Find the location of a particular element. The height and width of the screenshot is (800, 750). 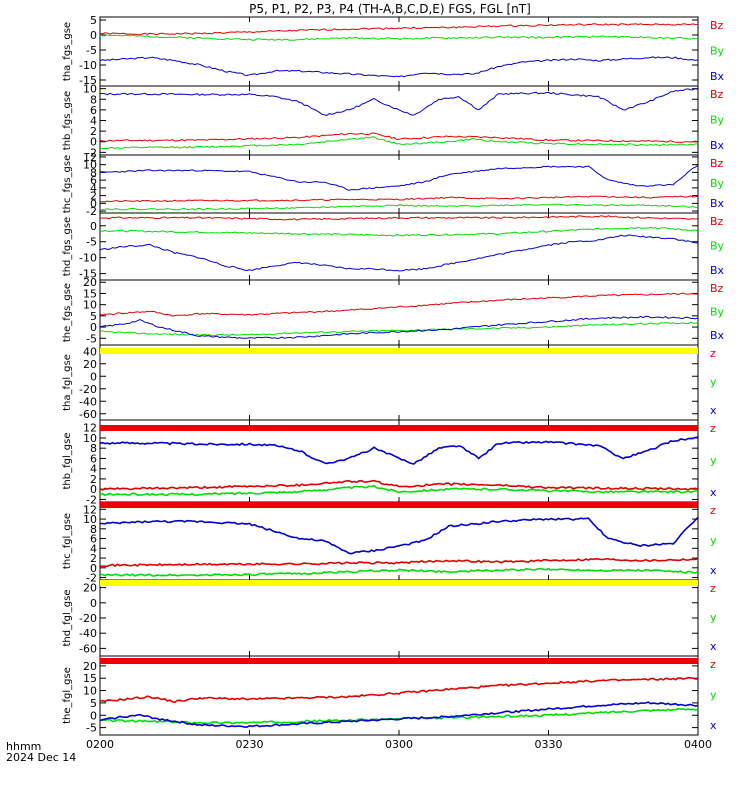

panel-ylabel: the_fgl_gse is located at coordinates (67, 695).